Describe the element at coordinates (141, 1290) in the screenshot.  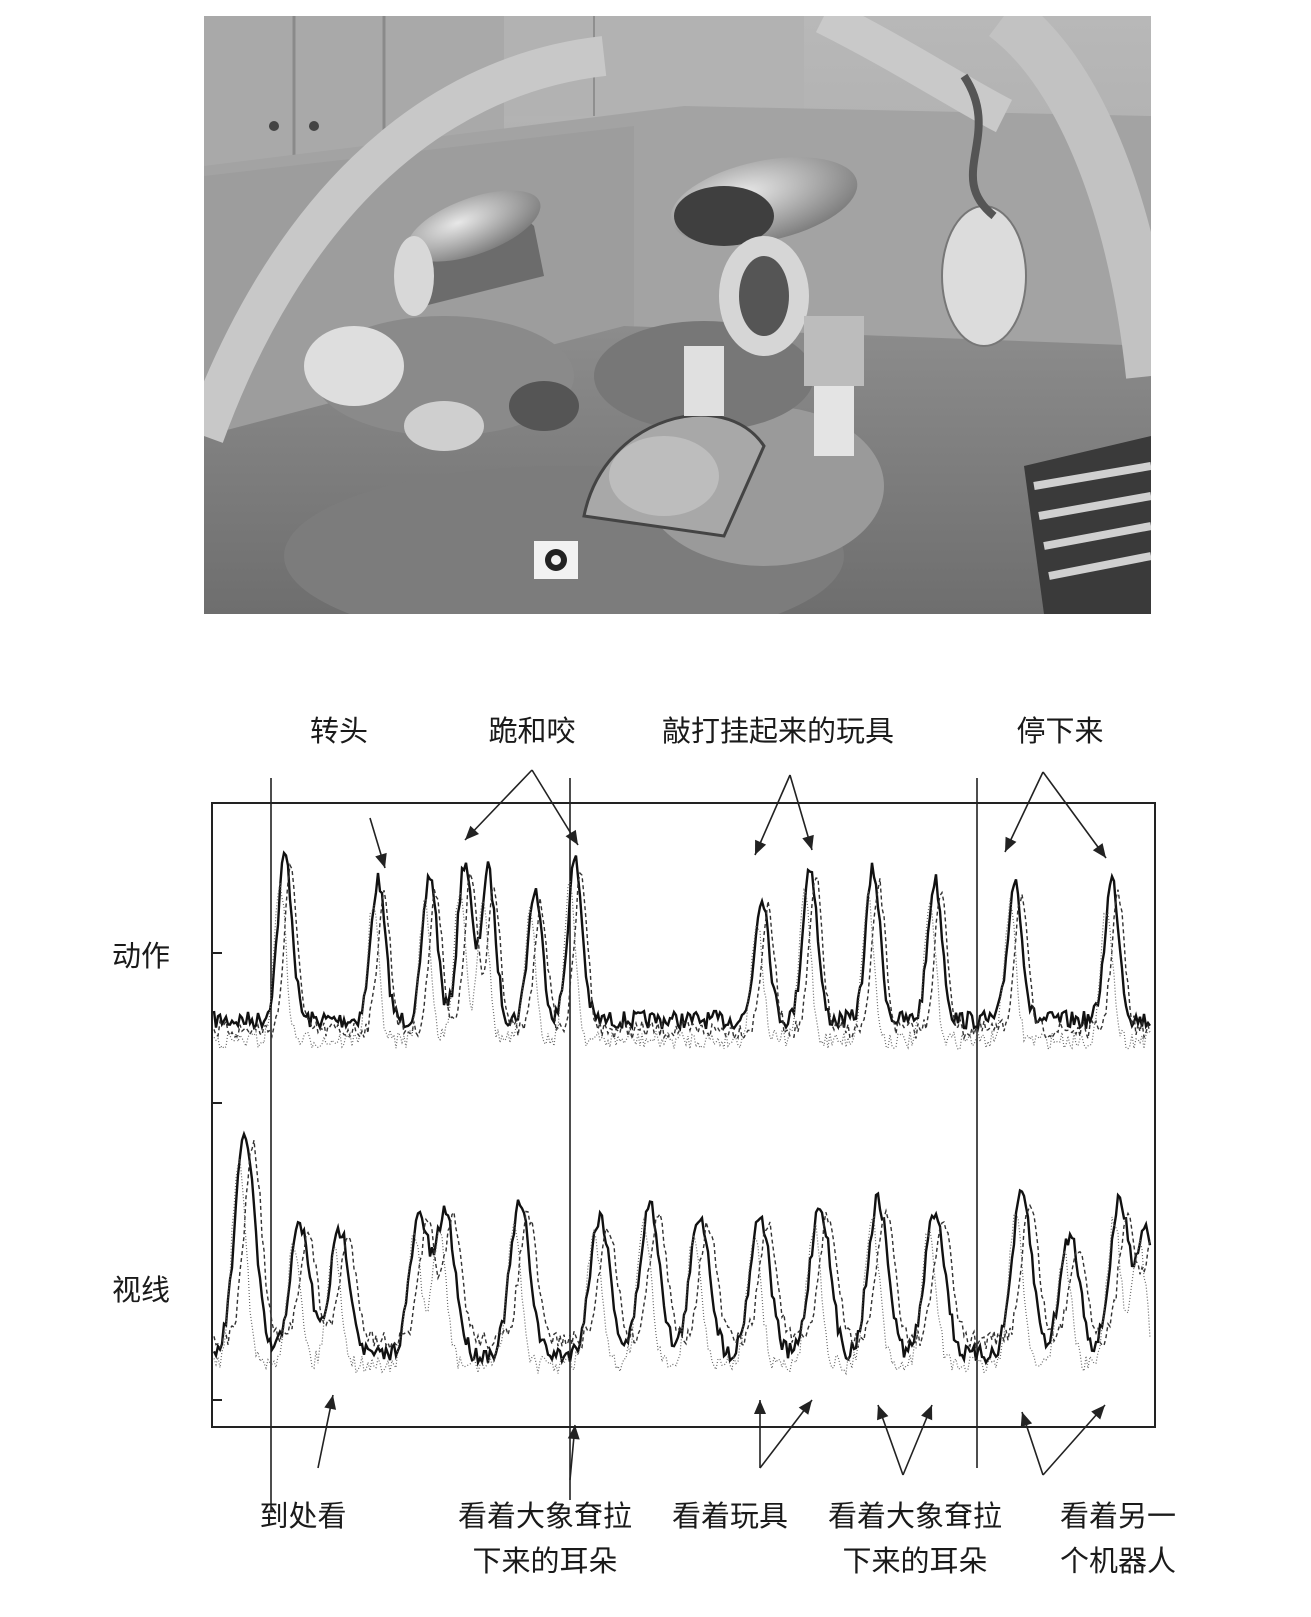
I see `row-label-gaze: 视线` at that location.